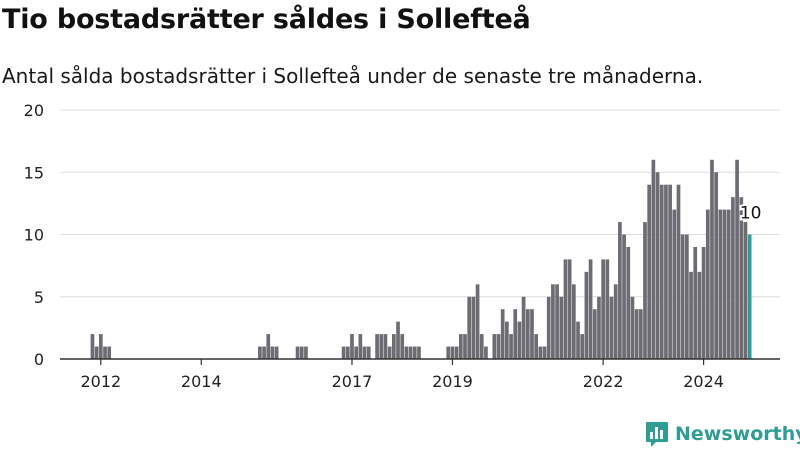 This screenshot has height=450, width=800. What do you see at coordinates (737, 434) in the screenshot?
I see `brand-name: Newsworthy` at bounding box center [737, 434].